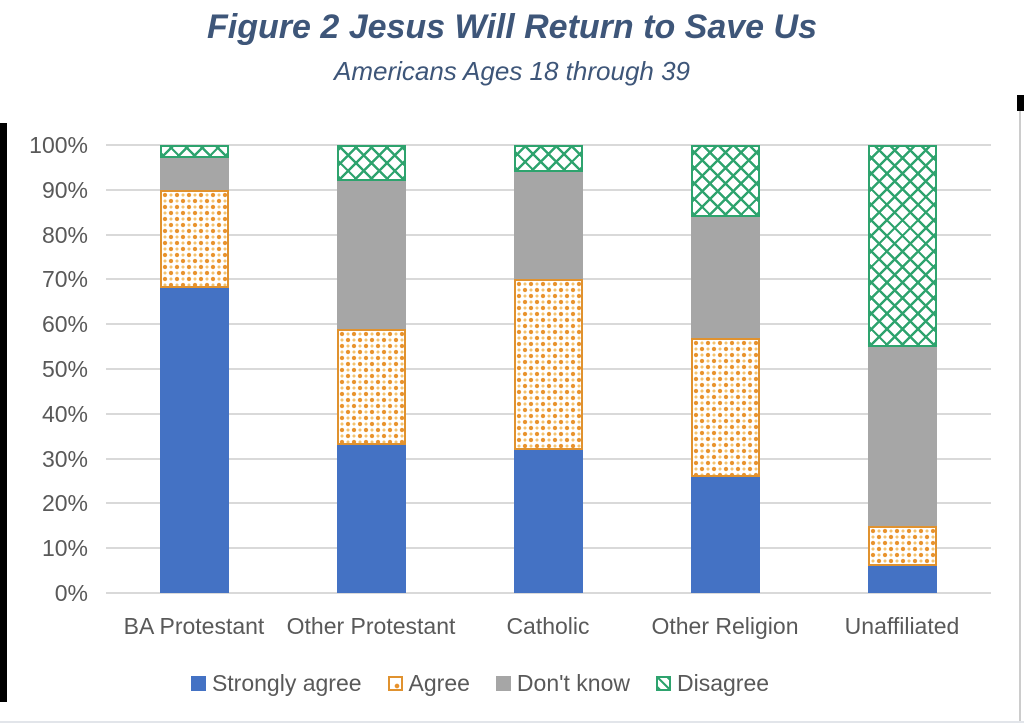  What do you see at coordinates (548, 521) in the screenshot?
I see `bar-segment-catholic-strongly-agree` at bounding box center [548, 521].